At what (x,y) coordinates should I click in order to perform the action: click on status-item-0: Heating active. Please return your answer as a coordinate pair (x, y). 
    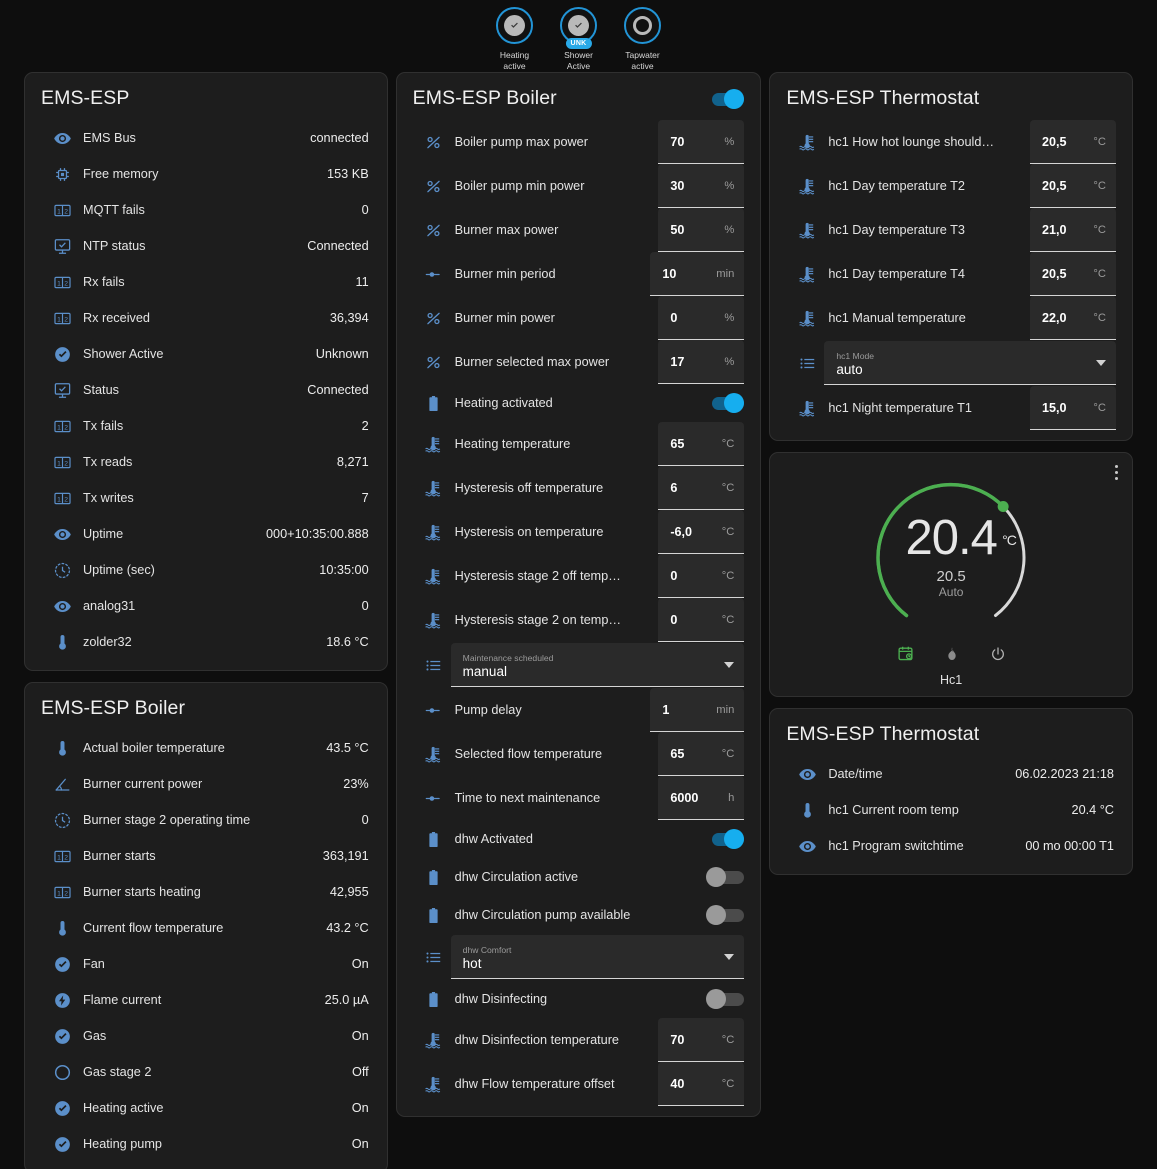
    Looking at the image, I should click on (515, 39).